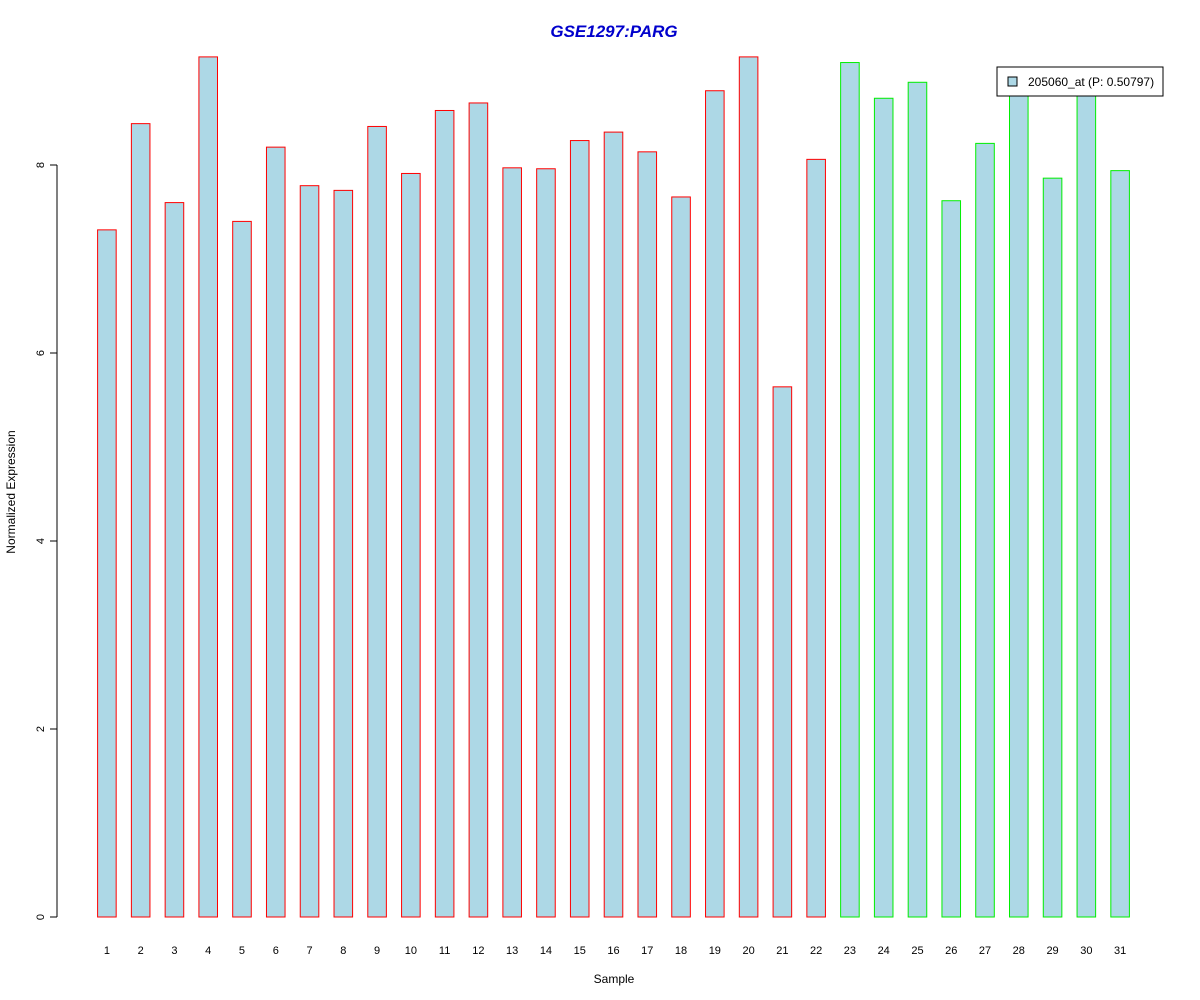 The width and height of the screenshot is (1200, 1000). What do you see at coordinates (309, 951) in the screenshot?
I see `x-tick-label: 7` at bounding box center [309, 951].